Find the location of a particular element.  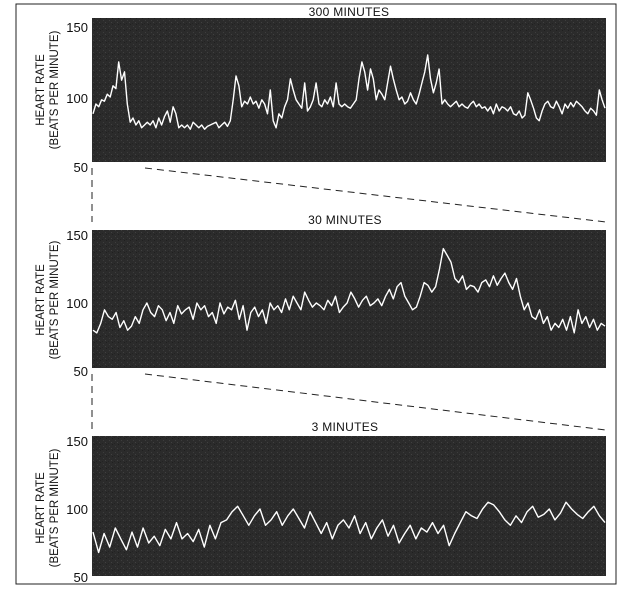

series-line-3-minutes is located at coordinates (349, 527).